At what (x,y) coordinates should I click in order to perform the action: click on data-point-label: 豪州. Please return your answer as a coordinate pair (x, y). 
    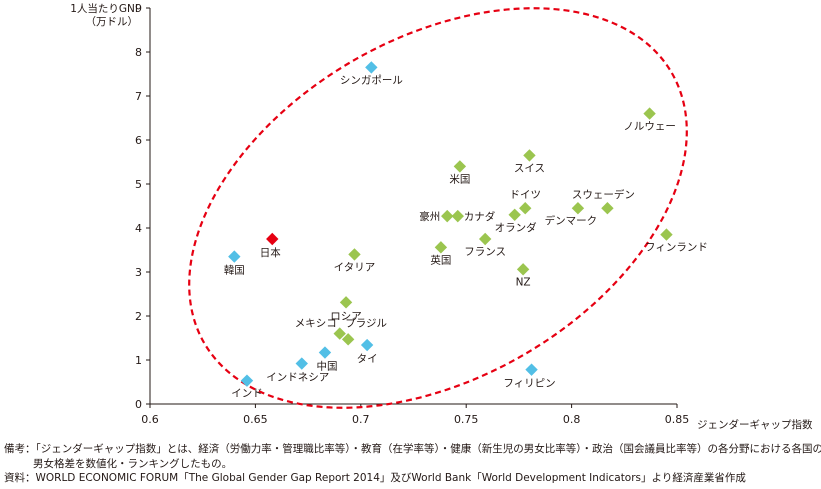
    Looking at the image, I should click on (429, 216).